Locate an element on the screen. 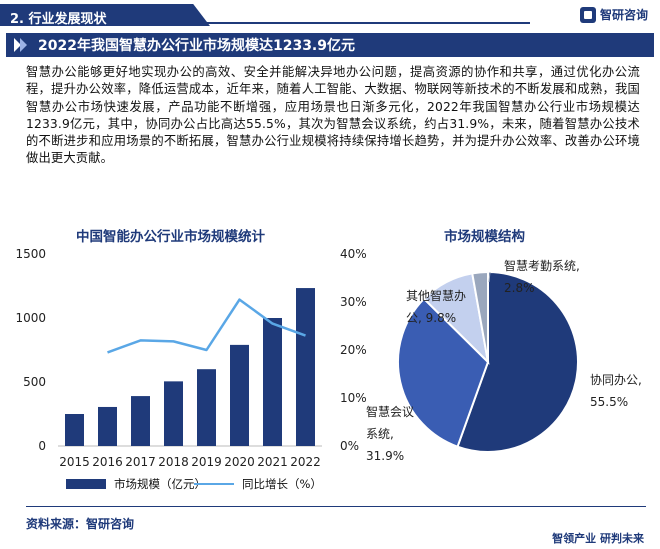 The width and height of the screenshot is (660, 549). y-right-tick-label: 10% is located at coordinates (353, 398).